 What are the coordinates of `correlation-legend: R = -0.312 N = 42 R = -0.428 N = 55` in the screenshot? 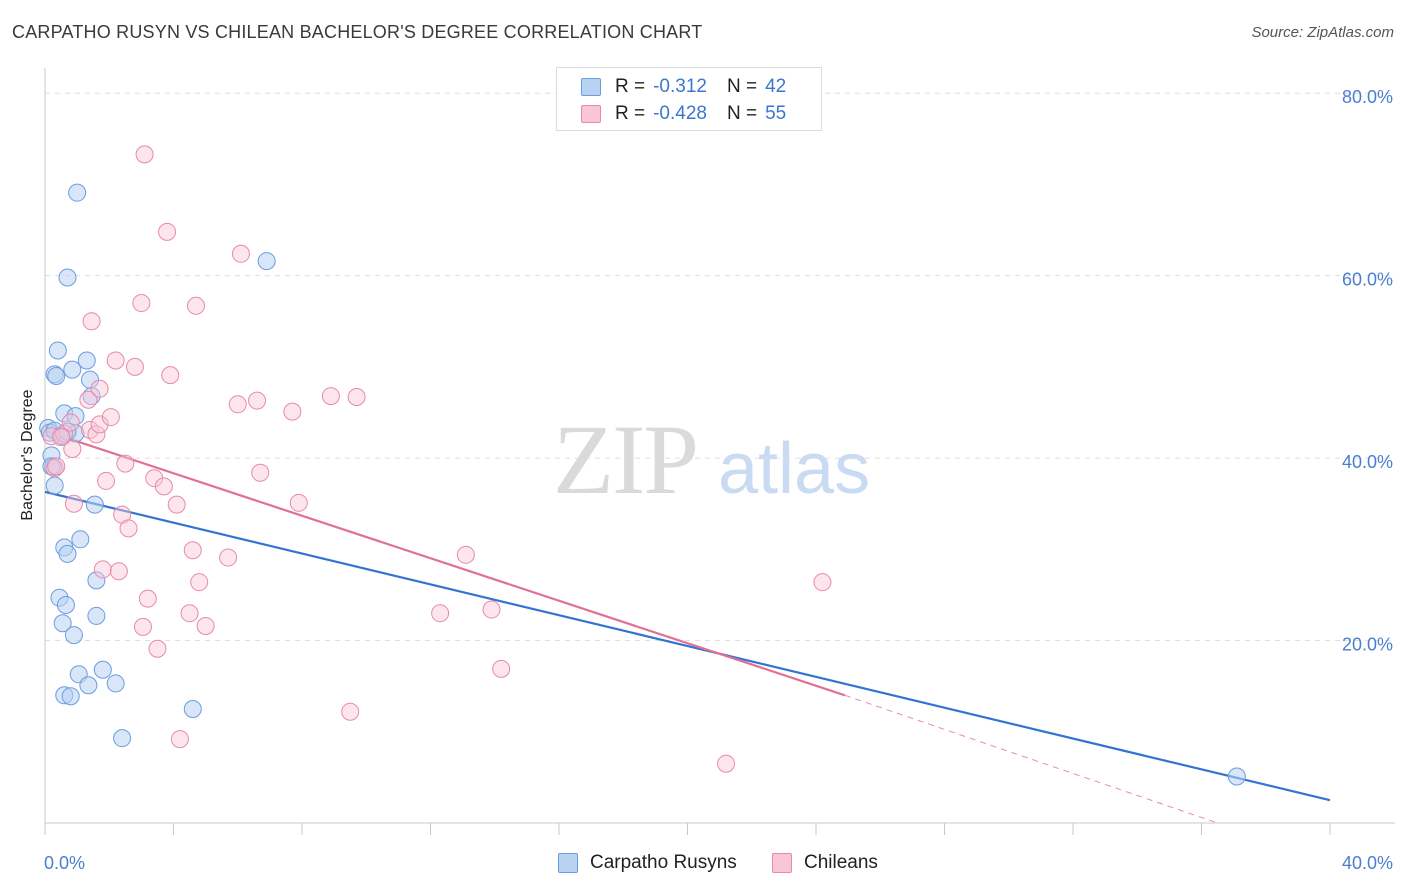 It's located at (689, 99).